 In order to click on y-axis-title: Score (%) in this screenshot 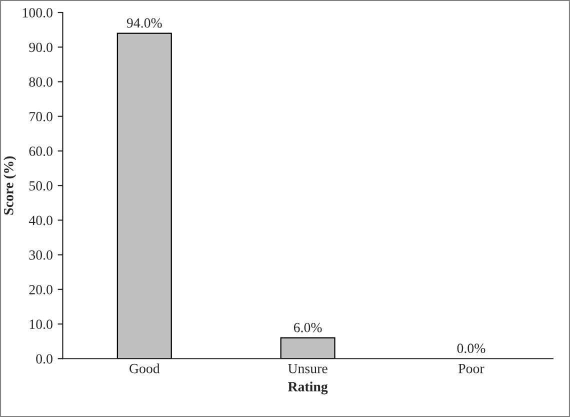, I will do `click(10, 185)`.